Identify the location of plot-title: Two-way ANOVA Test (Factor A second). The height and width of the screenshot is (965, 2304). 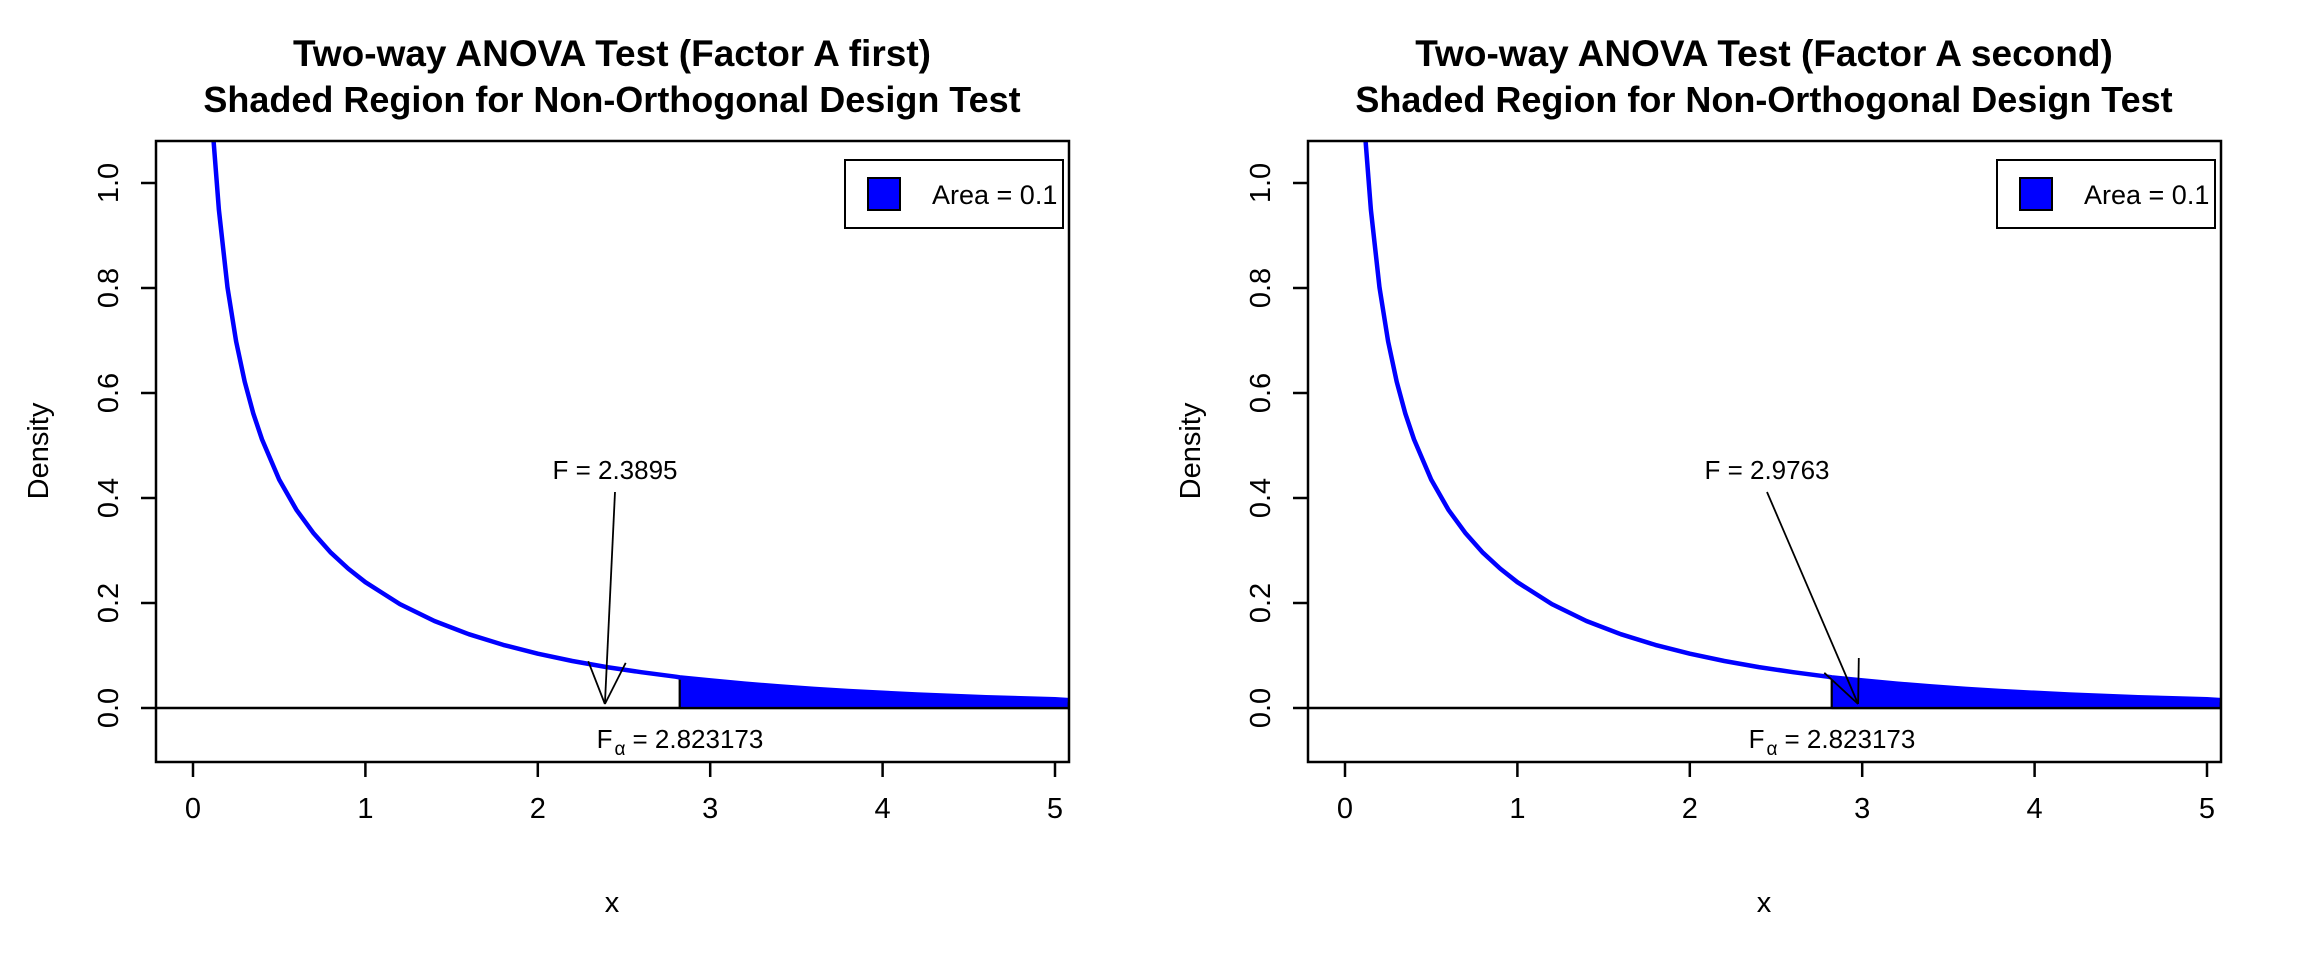
(1764, 53).